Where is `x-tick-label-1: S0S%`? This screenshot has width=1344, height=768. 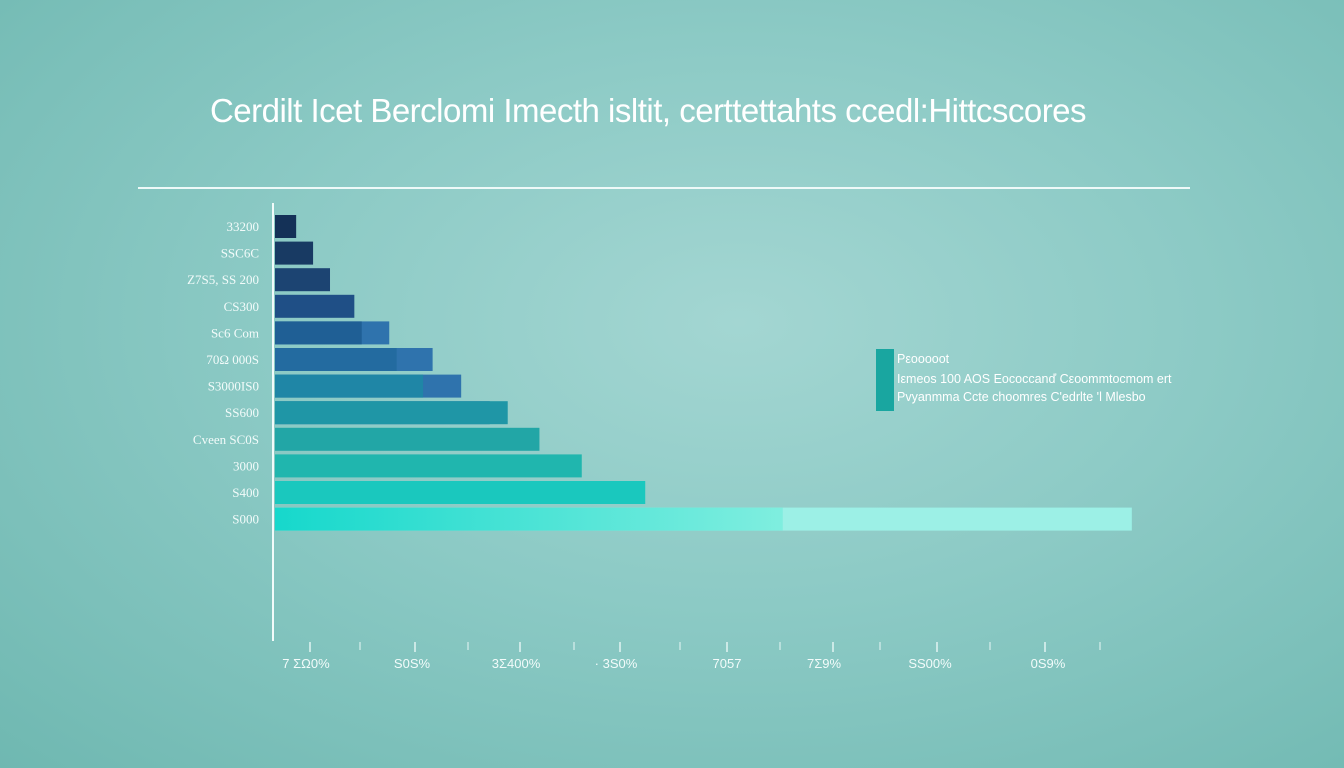 x-tick-label-1: S0S% is located at coordinates (412, 663).